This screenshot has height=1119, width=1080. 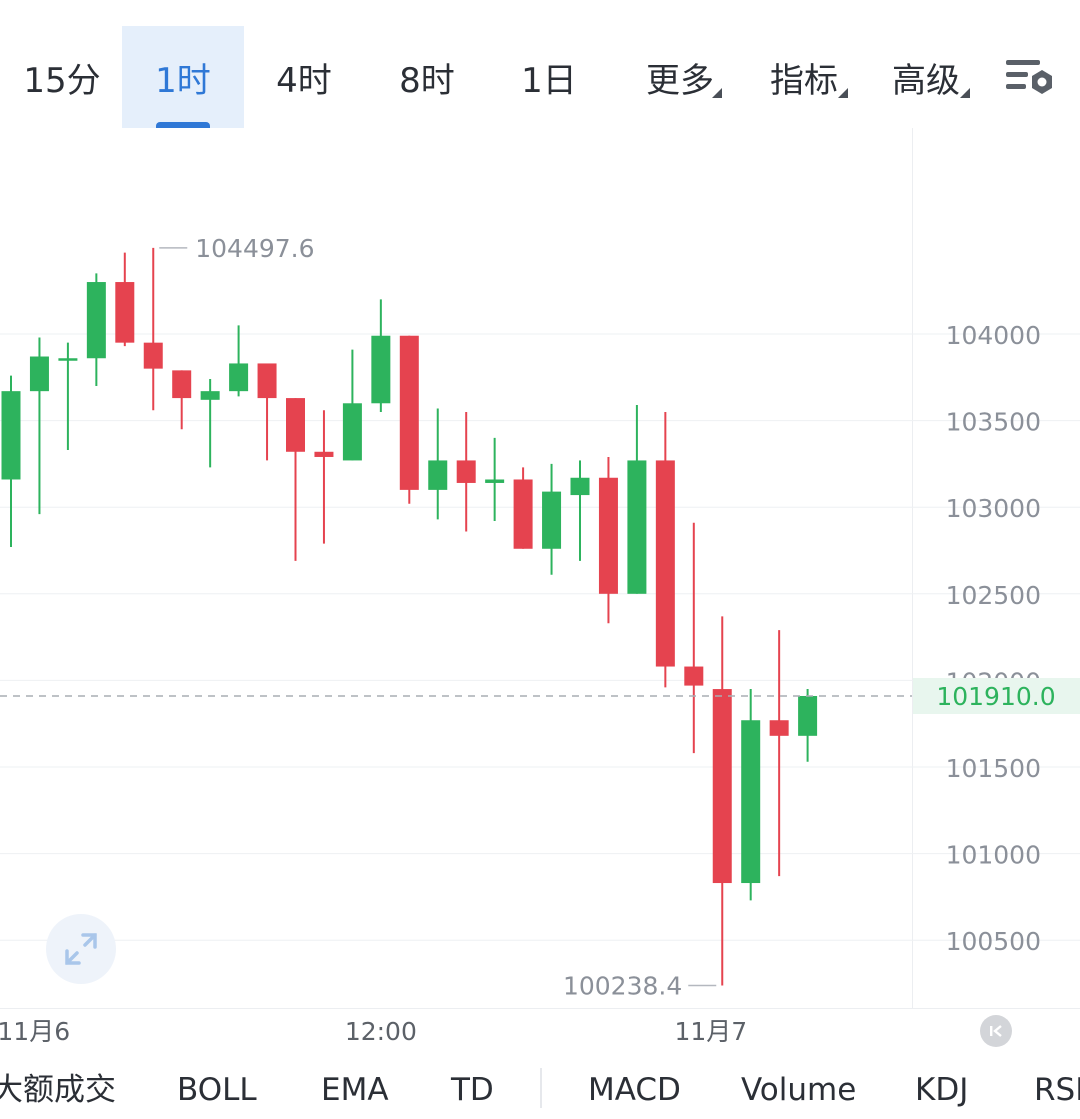 I want to click on indicator-ema: EMA, so click(x=355, y=1090).